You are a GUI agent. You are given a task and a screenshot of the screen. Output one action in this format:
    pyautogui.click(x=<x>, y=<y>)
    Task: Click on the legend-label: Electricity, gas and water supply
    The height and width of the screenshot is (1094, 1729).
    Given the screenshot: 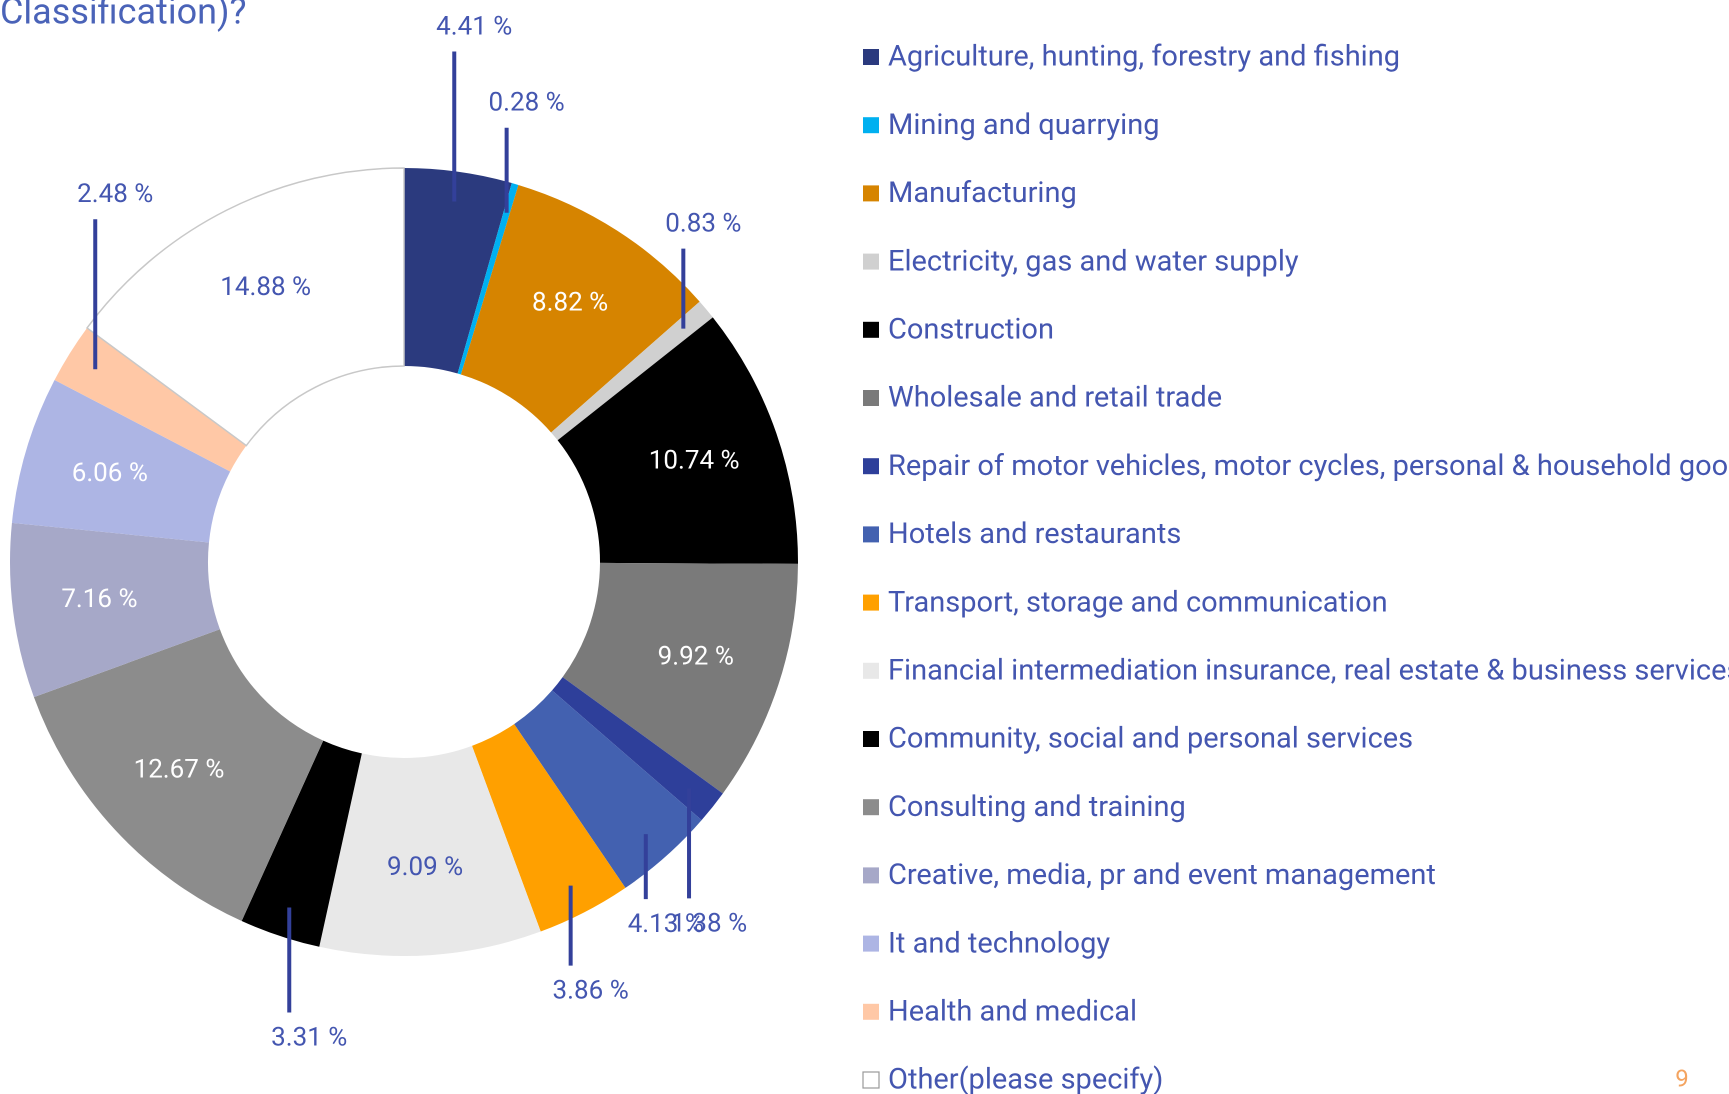 What is the action you would take?
    pyautogui.click(x=1093, y=261)
    